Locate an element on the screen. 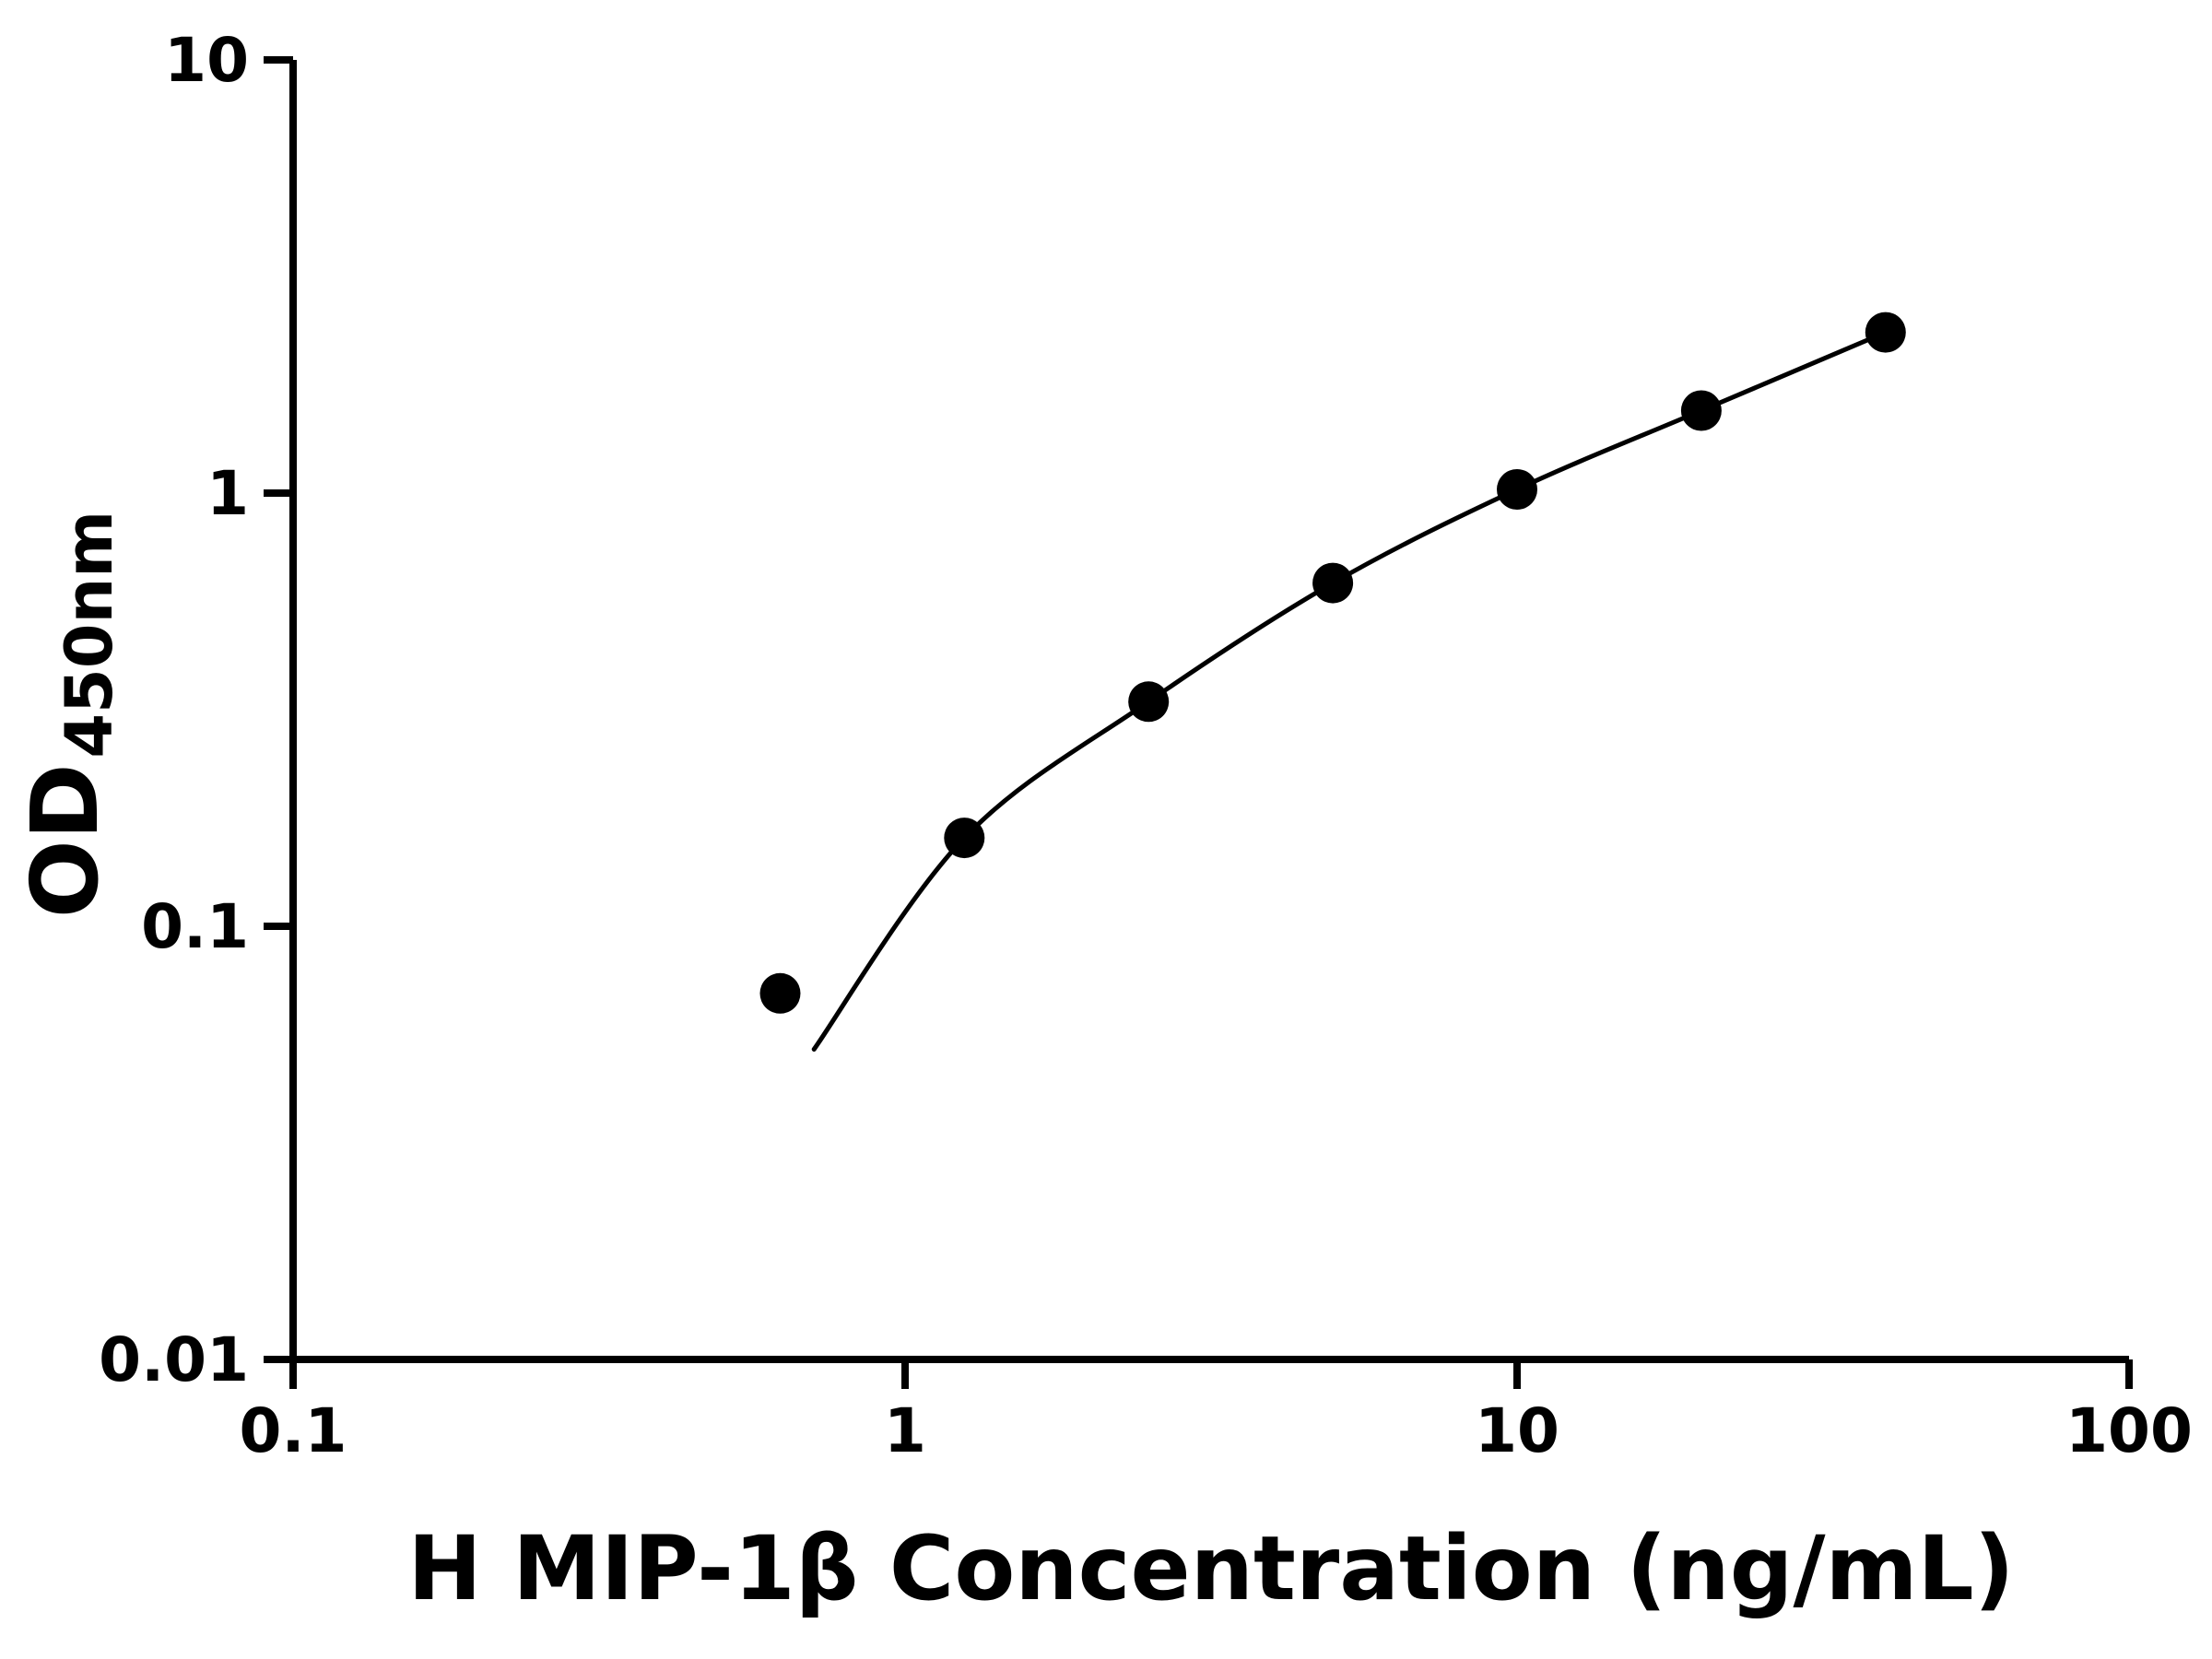 The height and width of the screenshot is (1659, 2212). y-axis-label-main: OD is located at coordinates (65, 840).